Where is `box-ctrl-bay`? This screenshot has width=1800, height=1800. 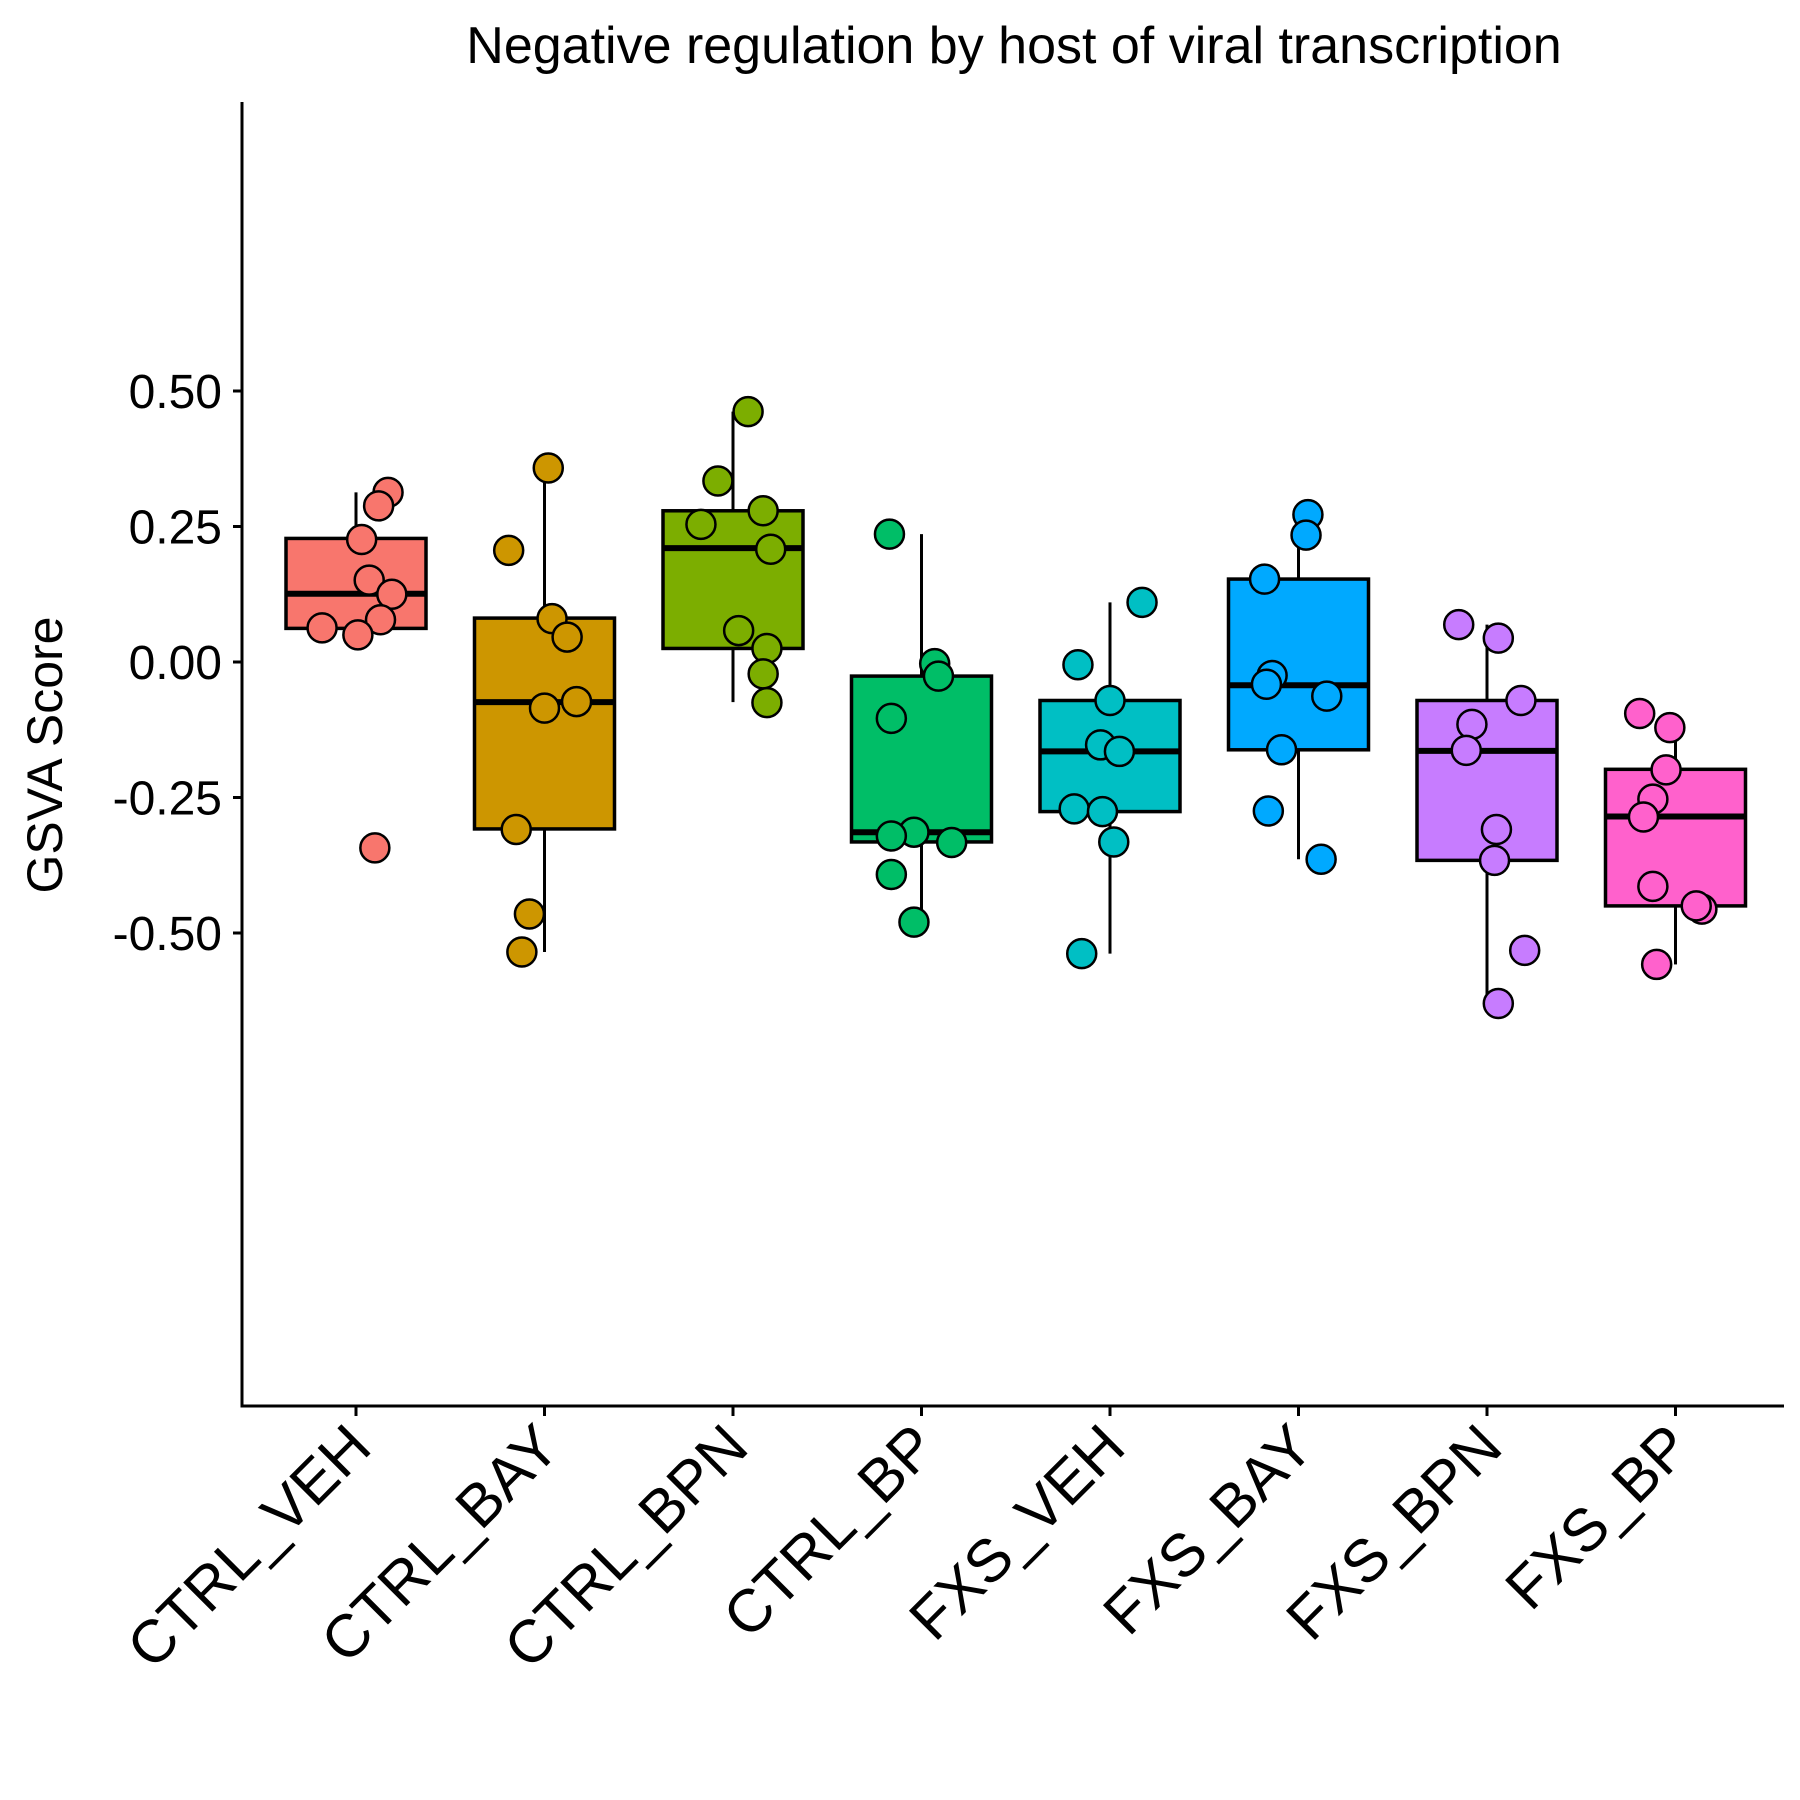 box-ctrl-bay is located at coordinates (544, 709).